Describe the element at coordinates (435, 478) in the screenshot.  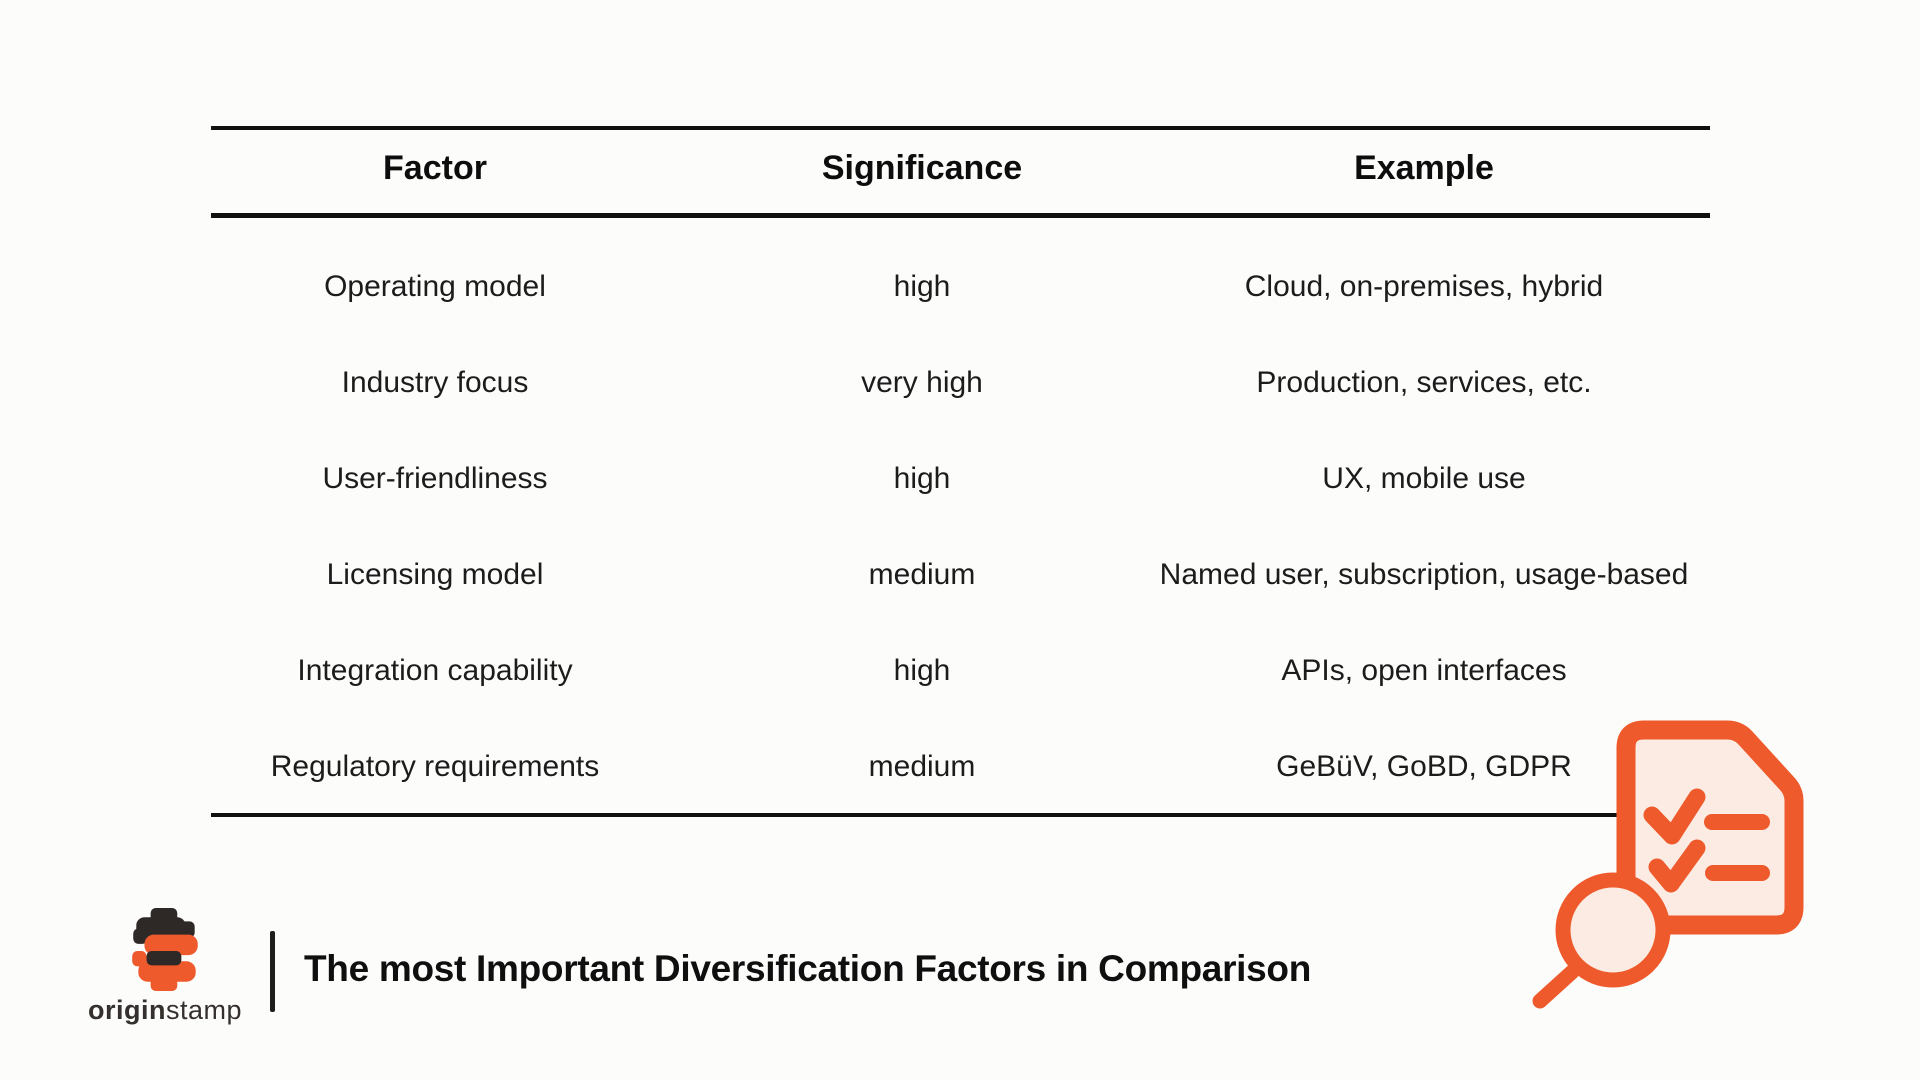
I see `cell-factor: User-friendliness` at that location.